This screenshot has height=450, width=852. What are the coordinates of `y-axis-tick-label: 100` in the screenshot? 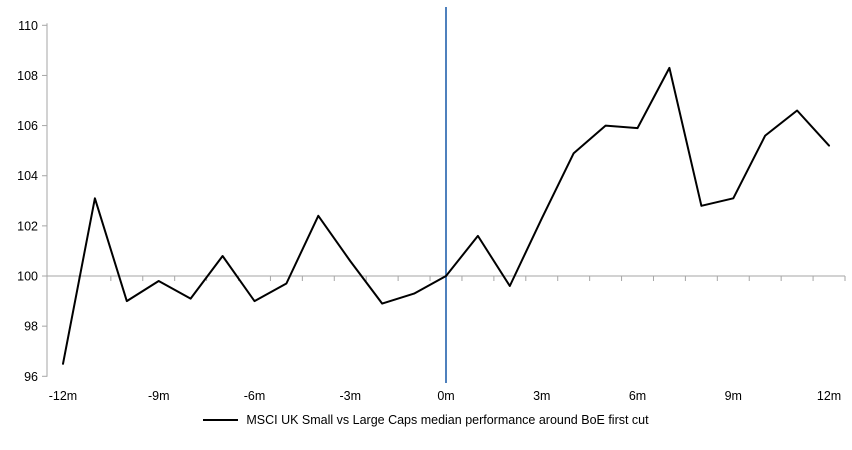 It's located at (27, 277).